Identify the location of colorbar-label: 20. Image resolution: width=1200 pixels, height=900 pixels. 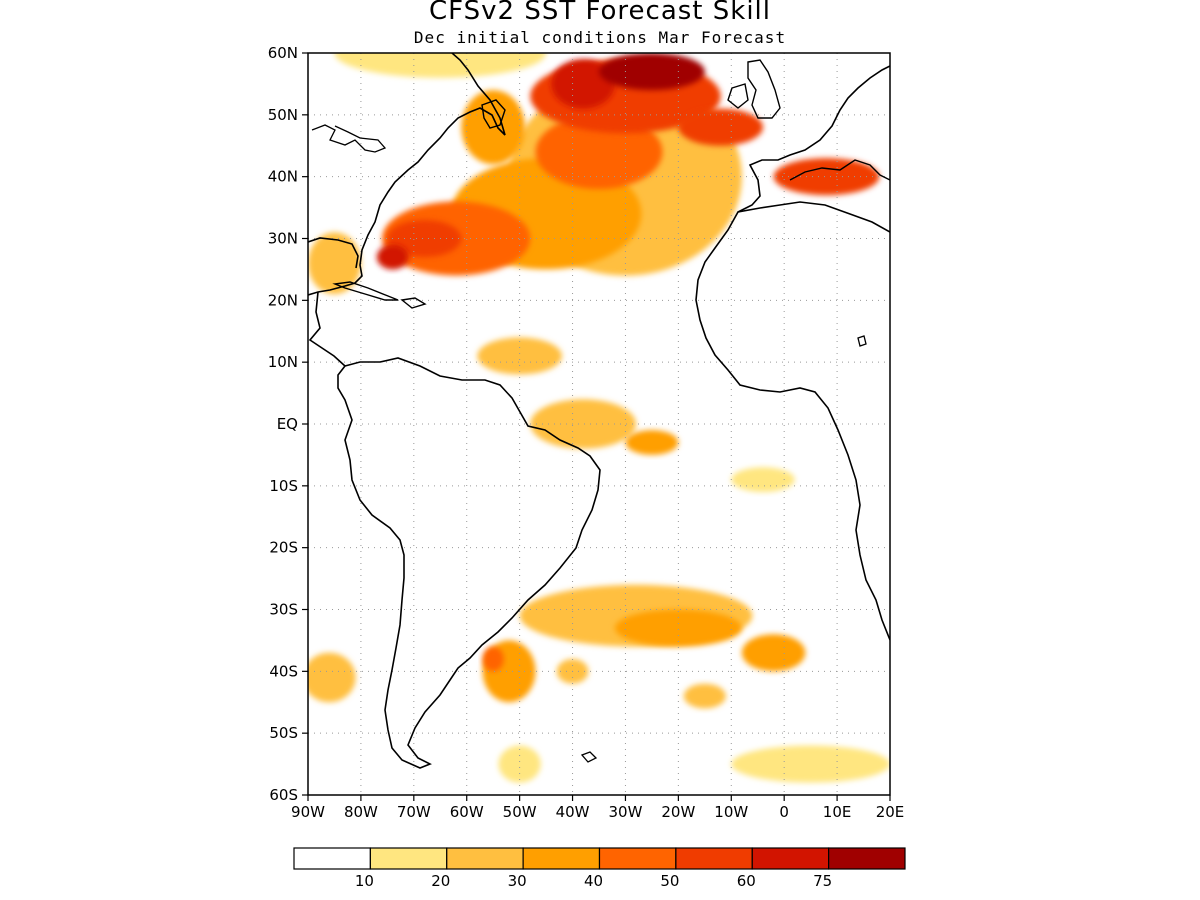
(440, 881).